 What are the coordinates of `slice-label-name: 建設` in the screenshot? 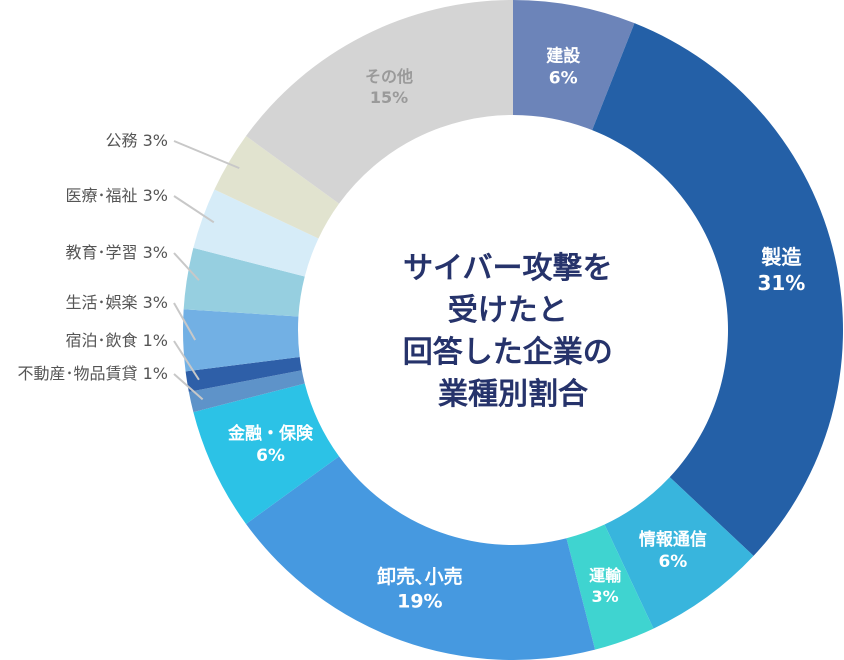 It's located at (563, 56).